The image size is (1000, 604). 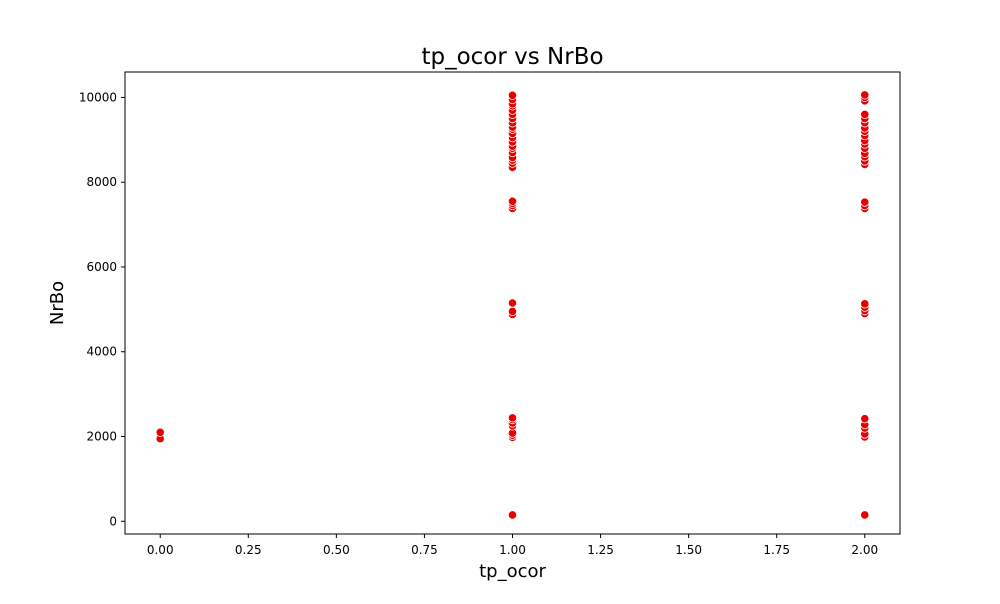 I want to click on y-axis-label: NrBo, so click(x=57, y=303).